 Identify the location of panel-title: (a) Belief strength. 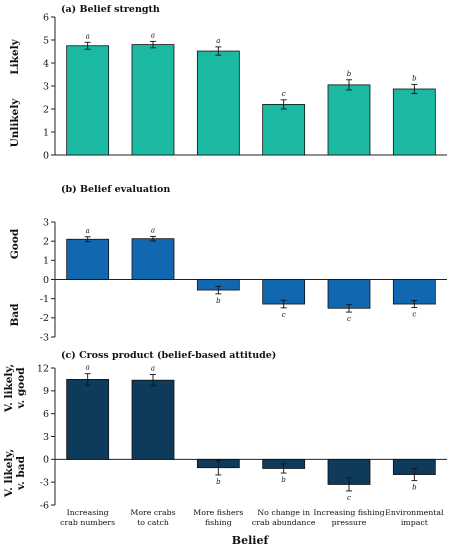
(110, 9).